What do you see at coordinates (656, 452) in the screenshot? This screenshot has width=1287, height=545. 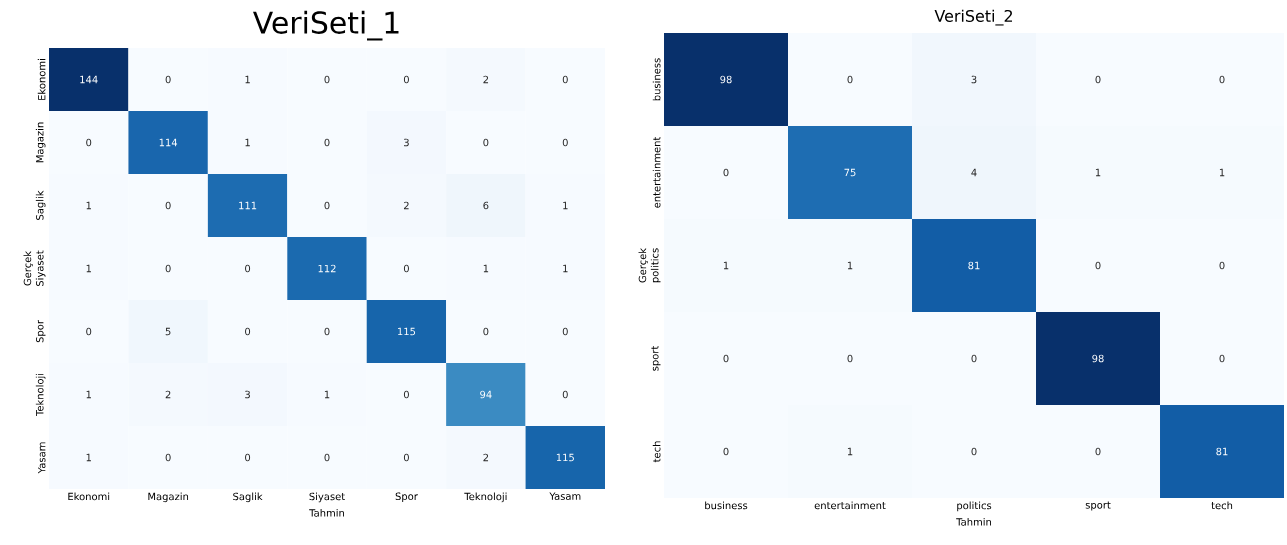 I see `y-tick-label: tech` at bounding box center [656, 452].